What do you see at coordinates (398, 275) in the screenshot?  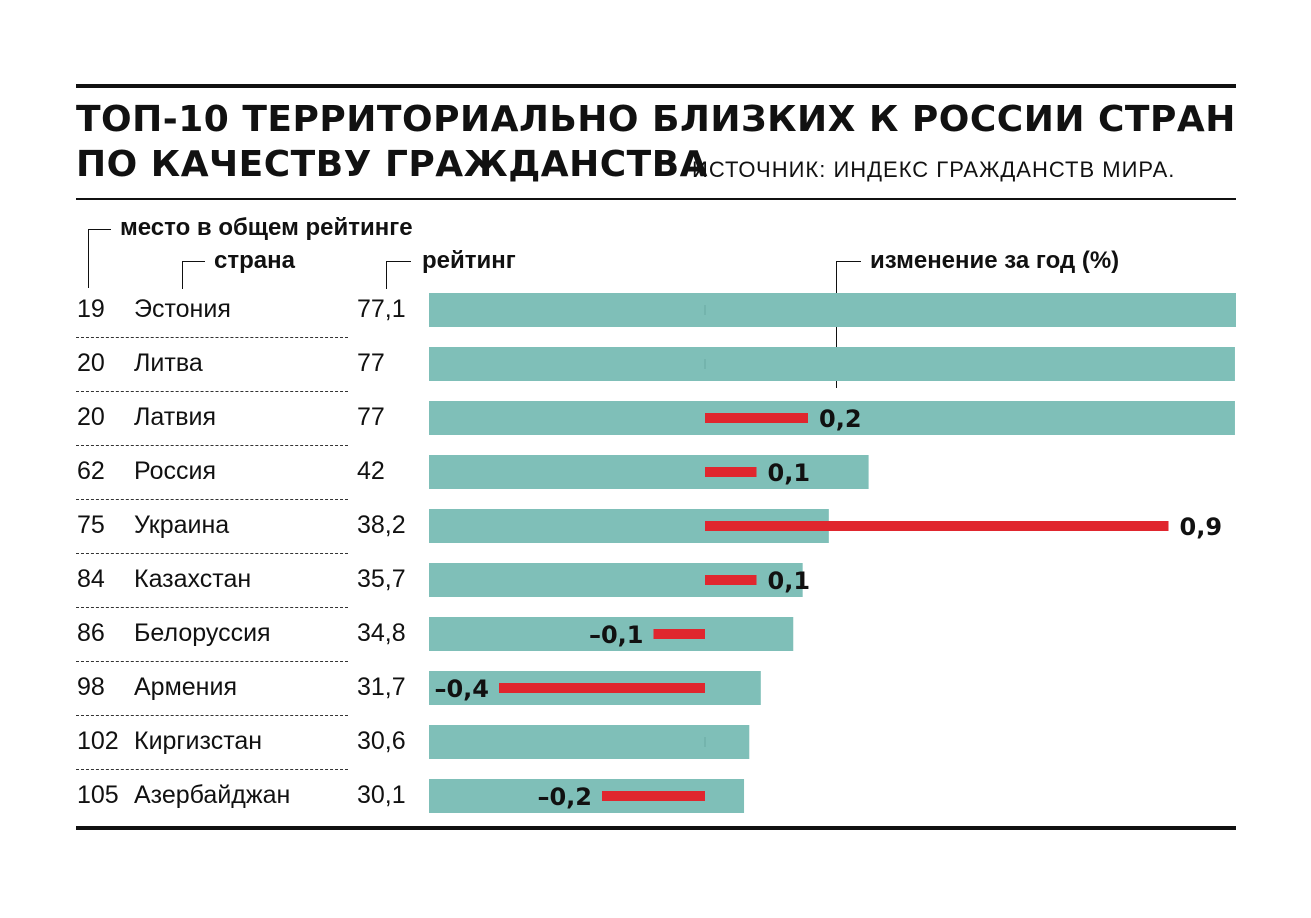 I see `rating-header-bracket` at bounding box center [398, 275].